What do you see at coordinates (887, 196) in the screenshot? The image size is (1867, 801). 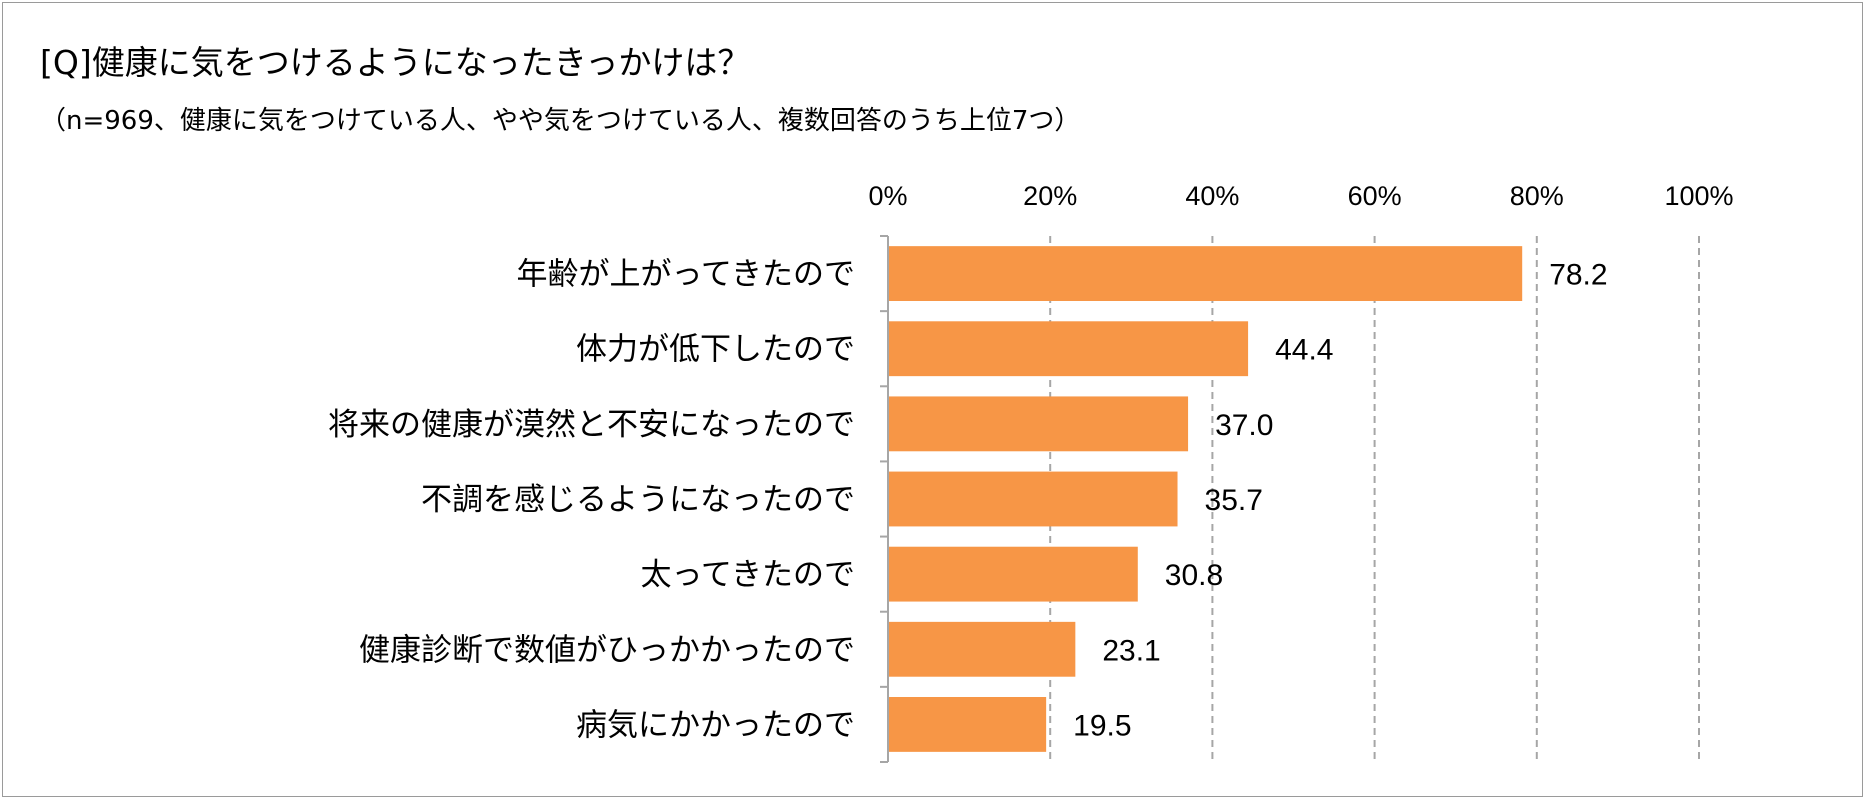 I see `tick-label: 0%` at bounding box center [887, 196].